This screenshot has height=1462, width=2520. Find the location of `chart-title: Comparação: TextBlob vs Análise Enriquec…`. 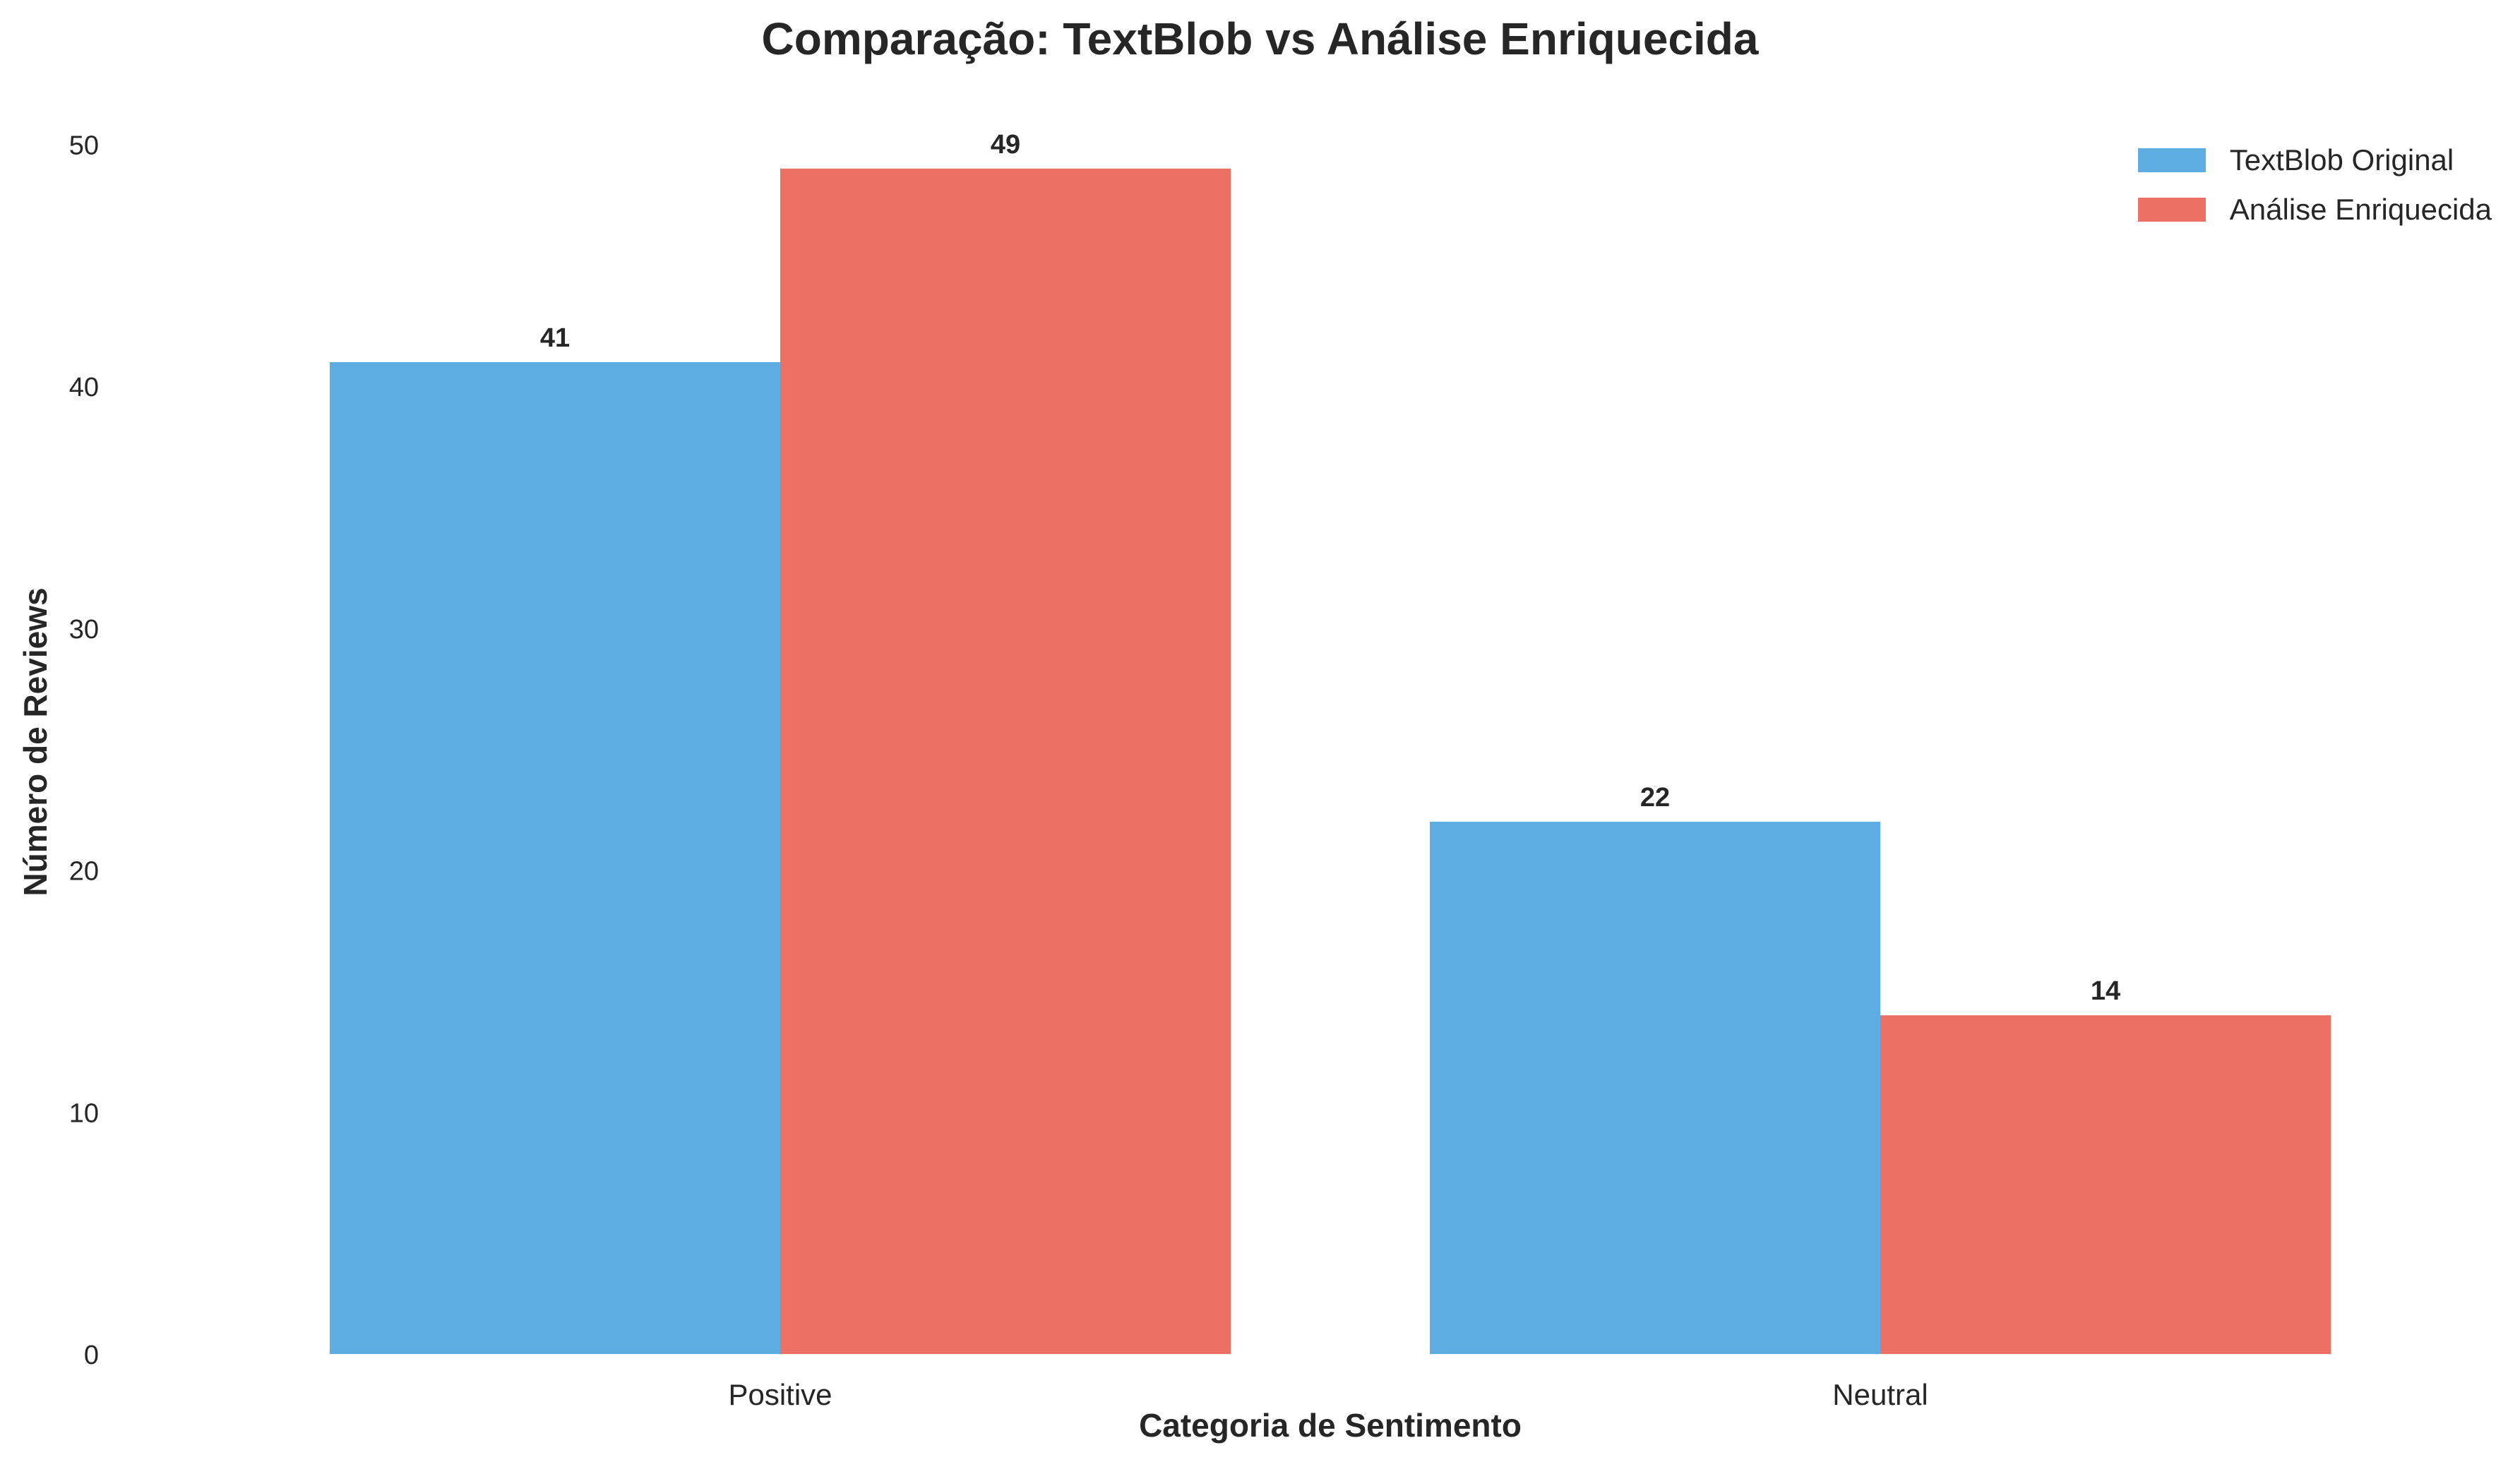

chart-title: Comparação: TextBlob vs Análise Enriquec… is located at coordinates (1260, 38).